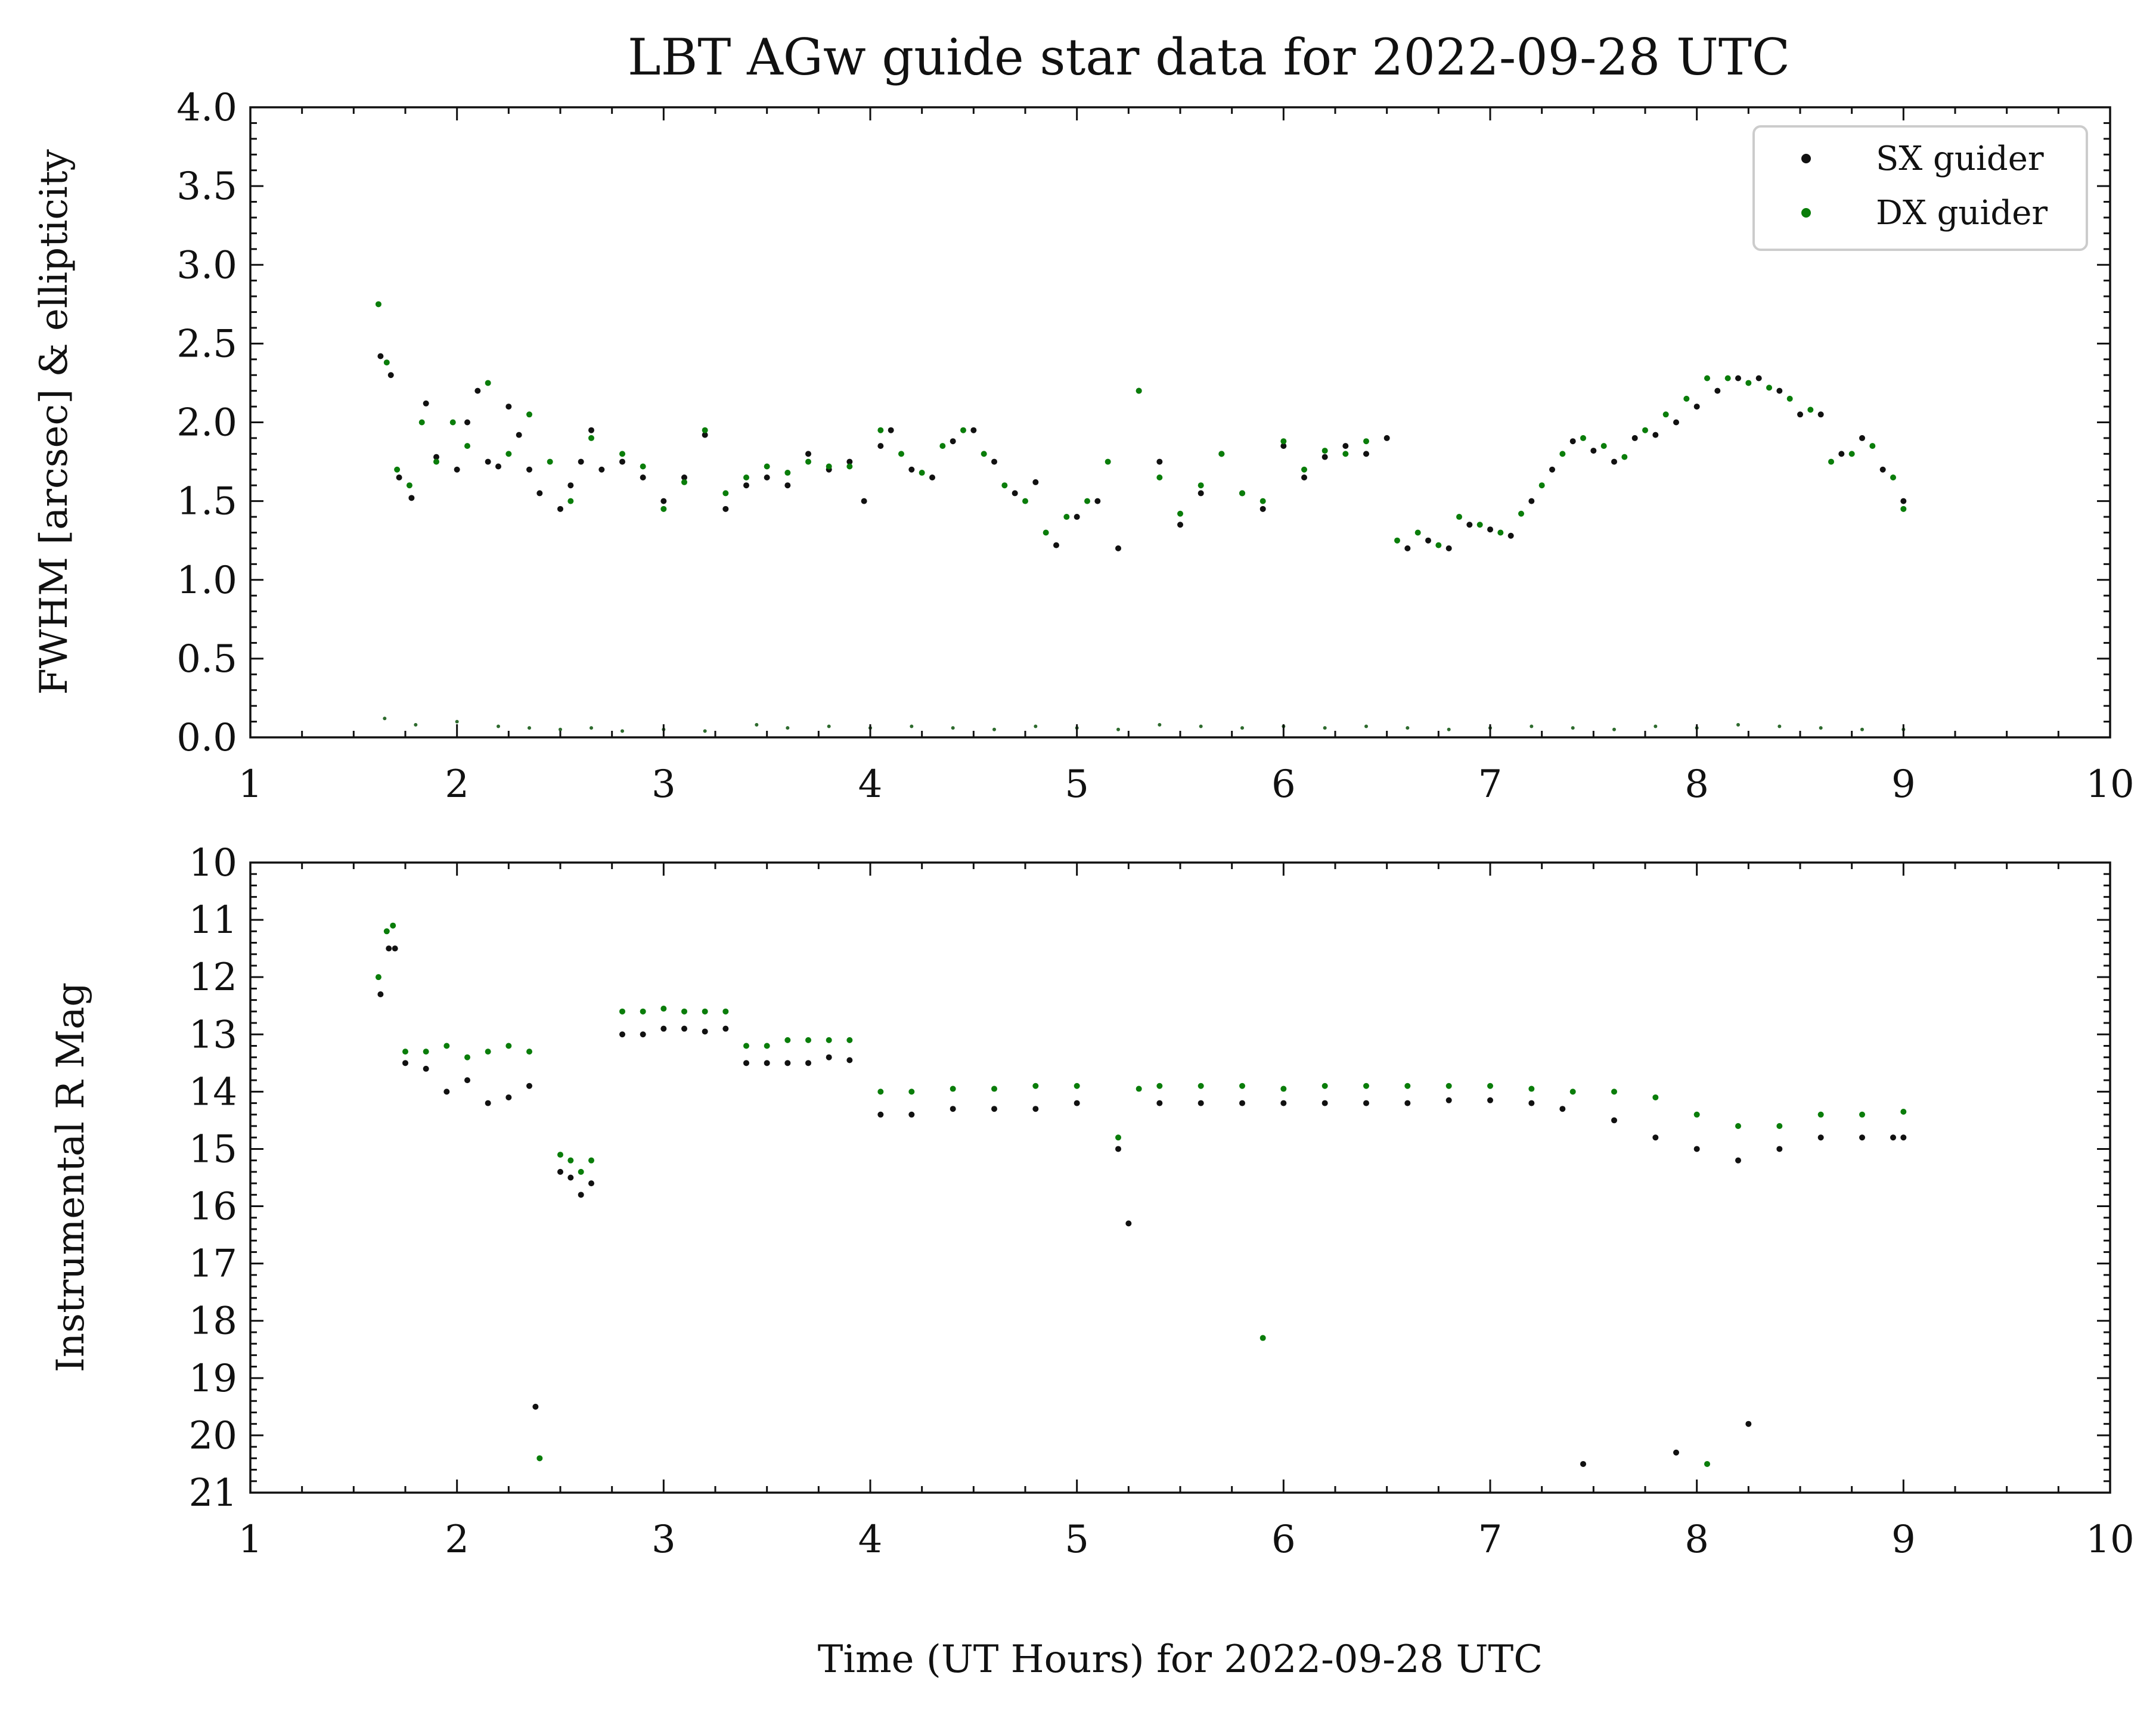  Describe the element at coordinates (1903, 1540) in the screenshot. I see `mag-x-tick-label: 9` at that location.